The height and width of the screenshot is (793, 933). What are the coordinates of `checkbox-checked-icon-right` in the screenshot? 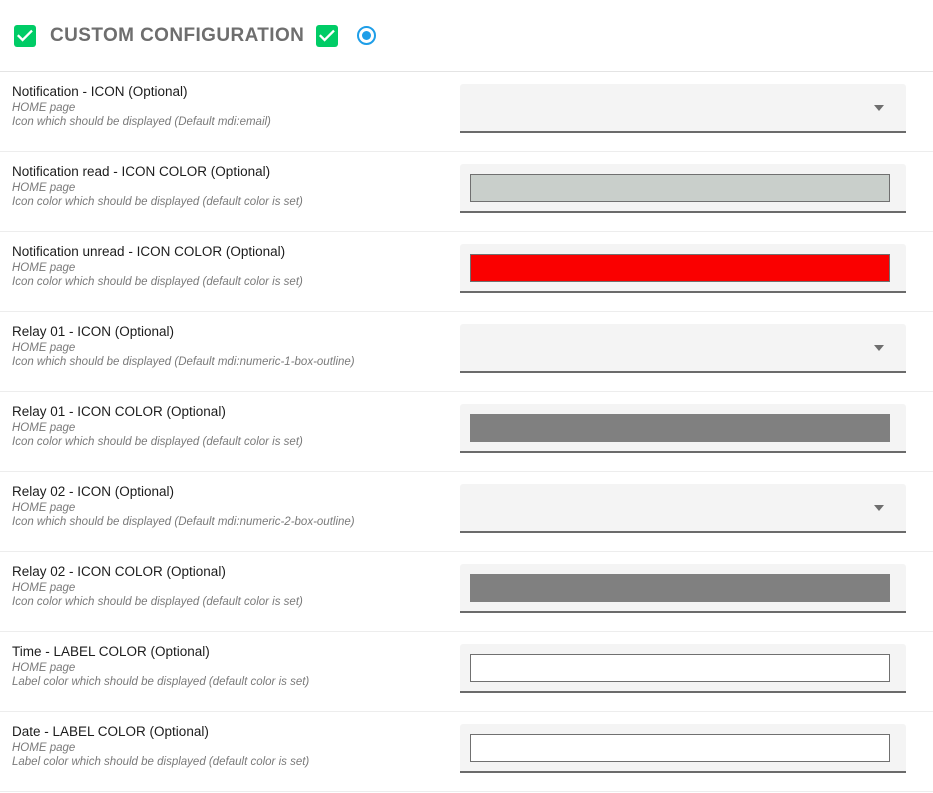 It's located at (327, 35).